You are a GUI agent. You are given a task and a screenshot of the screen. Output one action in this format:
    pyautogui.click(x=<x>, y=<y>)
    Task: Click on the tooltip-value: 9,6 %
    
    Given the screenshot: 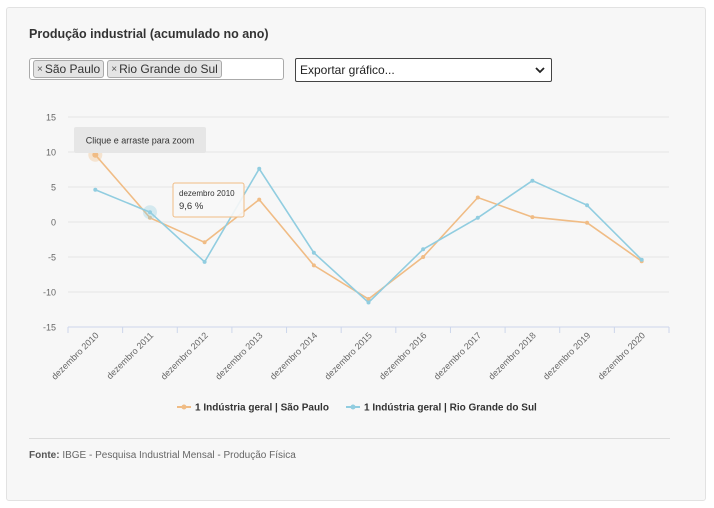 What is the action you would take?
    pyautogui.click(x=191, y=206)
    